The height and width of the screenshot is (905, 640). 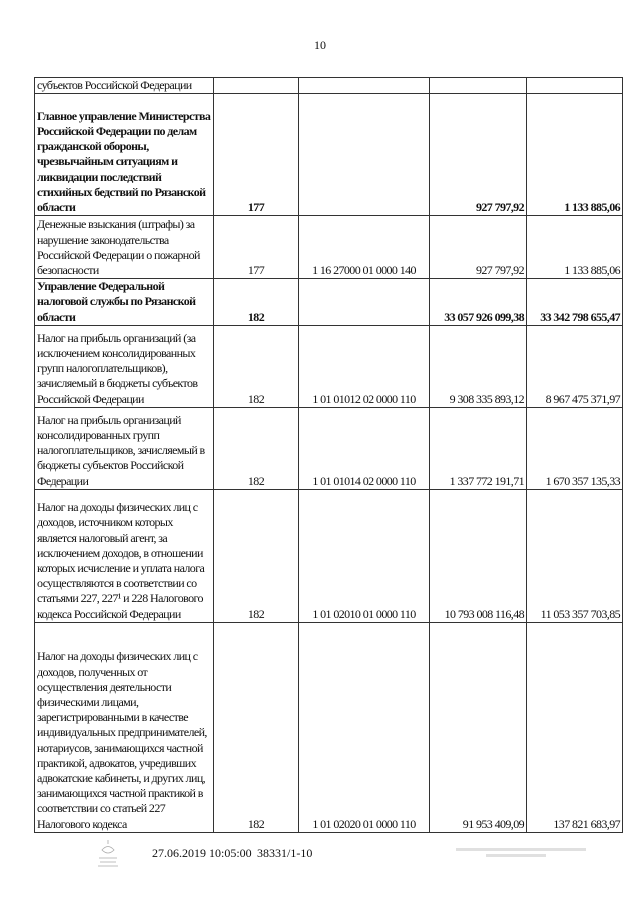 I want to click on footer-doc-number: 38331/1-10, so click(x=285, y=853).